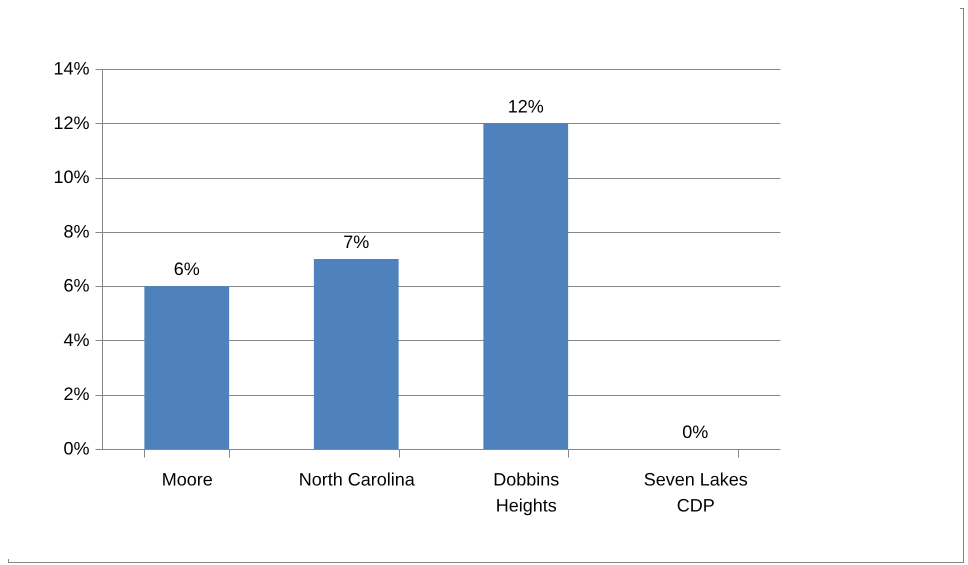 This screenshot has width=968, height=565. What do you see at coordinates (71, 122) in the screenshot?
I see `y-tick-label: 12%` at bounding box center [71, 122].